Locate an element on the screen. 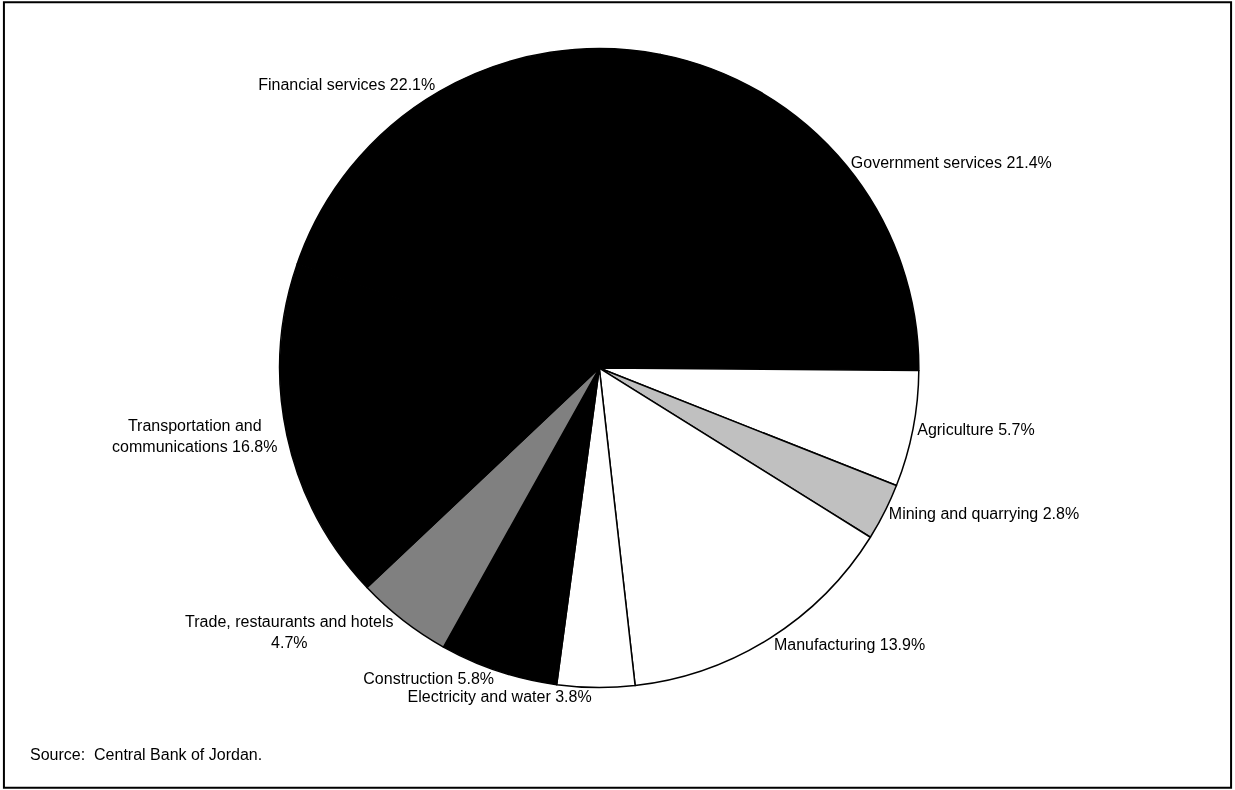 The height and width of the screenshot is (790, 1235). slice-label: Construction 5.8% is located at coordinates (429, 679).